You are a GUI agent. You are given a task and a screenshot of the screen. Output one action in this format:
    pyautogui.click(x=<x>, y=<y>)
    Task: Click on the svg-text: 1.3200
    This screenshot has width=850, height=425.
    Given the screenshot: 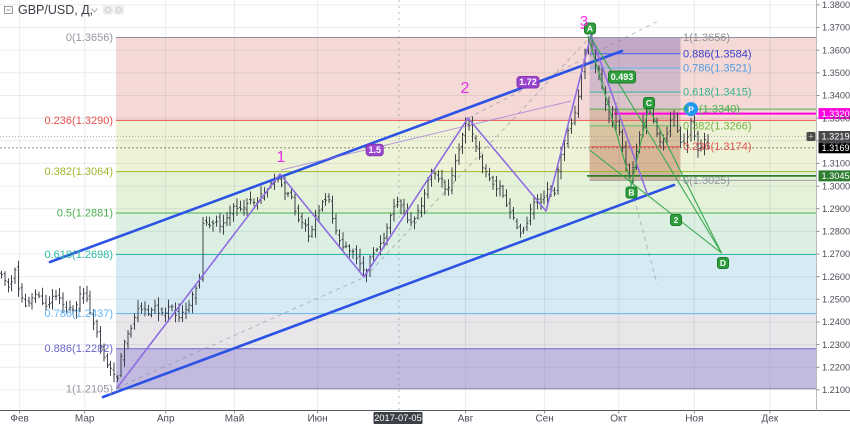 What is the action you would take?
    pyautogui.click(x=836, y=141)
    